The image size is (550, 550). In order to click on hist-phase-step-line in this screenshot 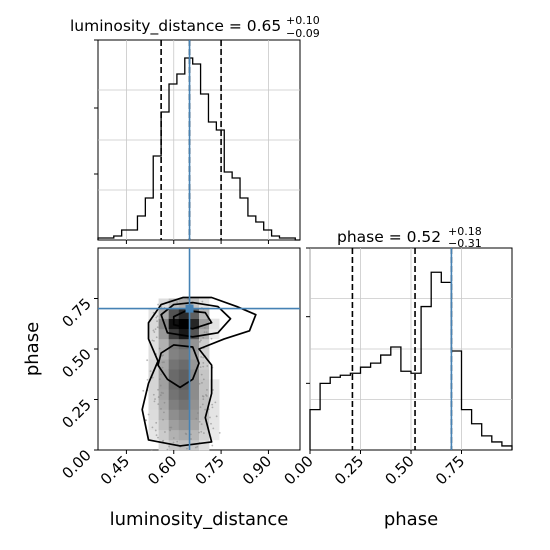, I will do `click(411, 360)`.